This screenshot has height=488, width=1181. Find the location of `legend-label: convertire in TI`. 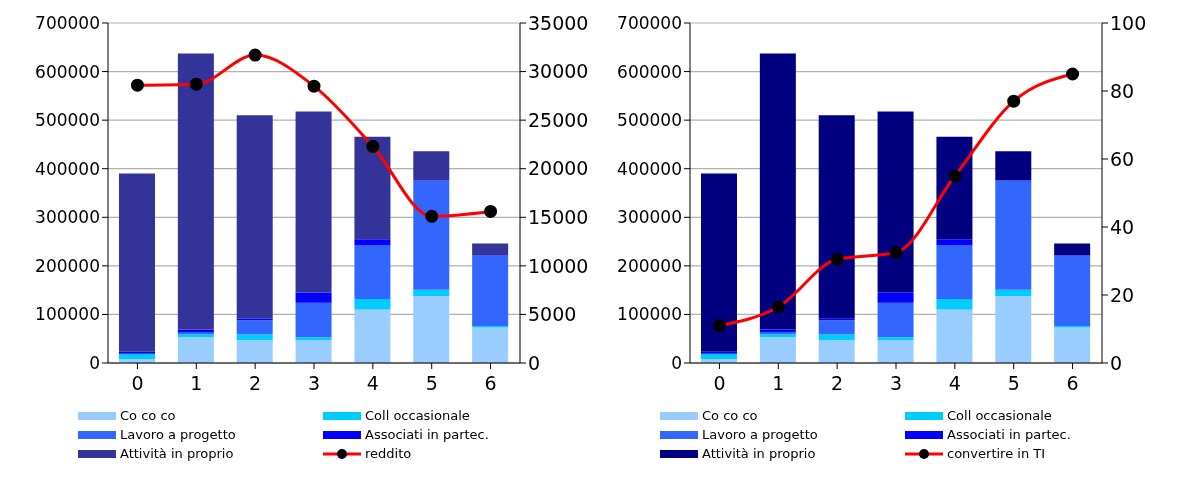

legend-label: convertire in TI is located at coordinates (996, 453).